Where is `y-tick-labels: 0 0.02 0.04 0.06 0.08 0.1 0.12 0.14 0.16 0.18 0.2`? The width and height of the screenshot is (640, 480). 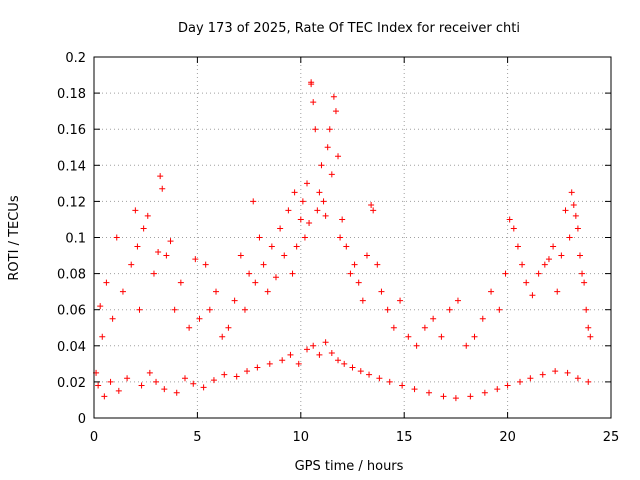
y-tick-labels: 0 0.02 0.04 0.06 0.08 0.1 0.12 0.14 0.16 0.18 0.2 is located at coordinates (71, 239).